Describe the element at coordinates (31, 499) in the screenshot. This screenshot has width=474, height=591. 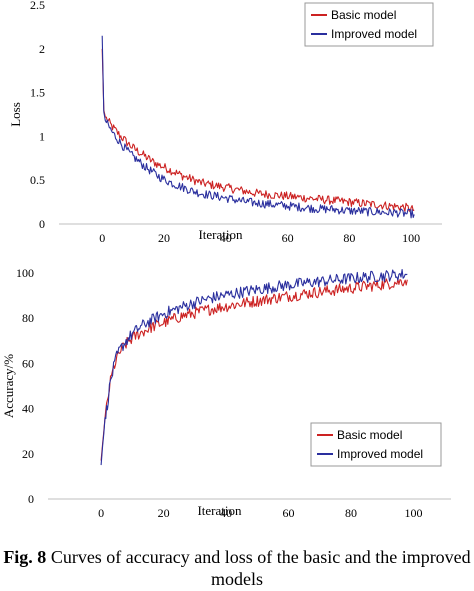
I see `chart2-y-tick-label: 0` at that location.